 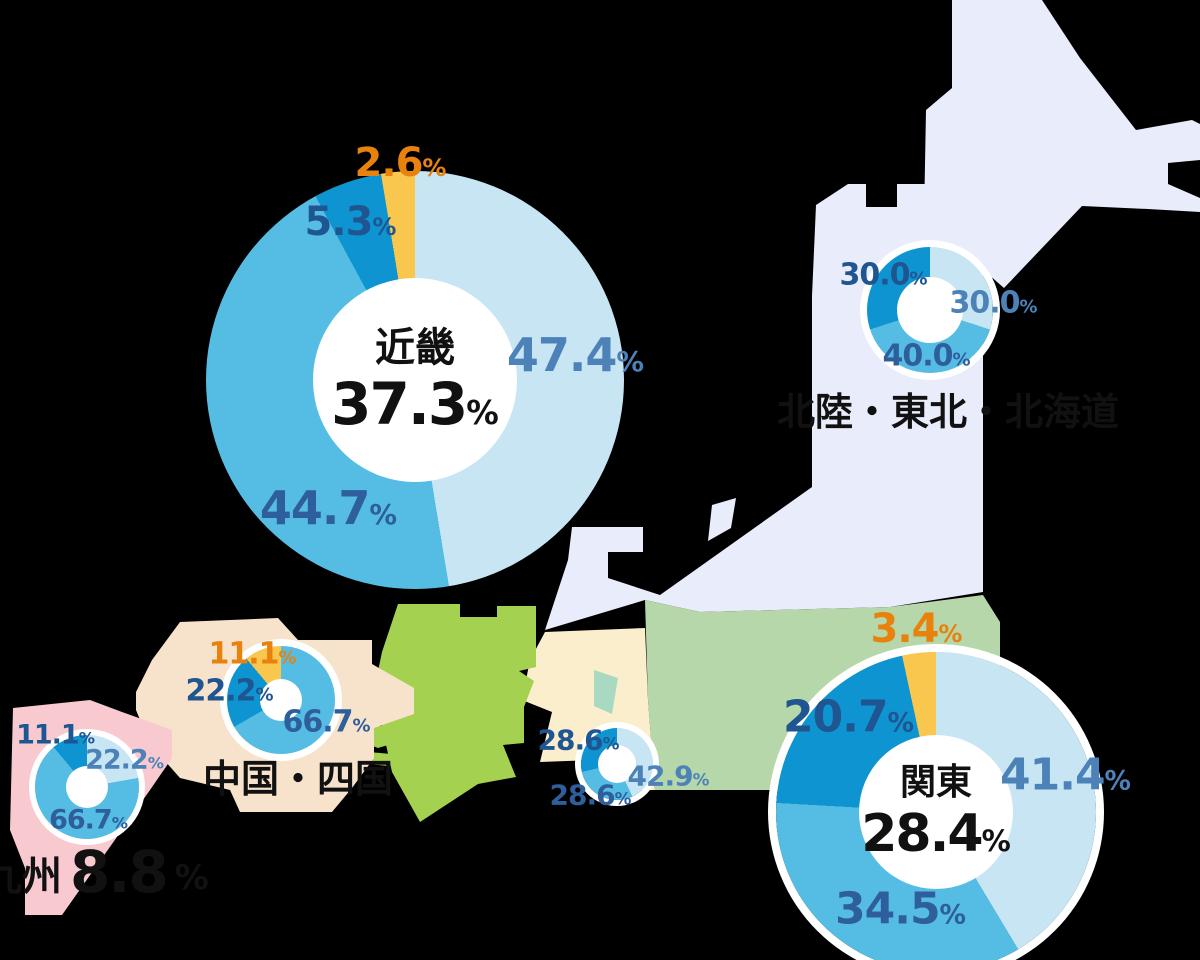 I want to click on hokuriku-segment-label-30-0-light: 30.0%, so click(x=993, y=303).